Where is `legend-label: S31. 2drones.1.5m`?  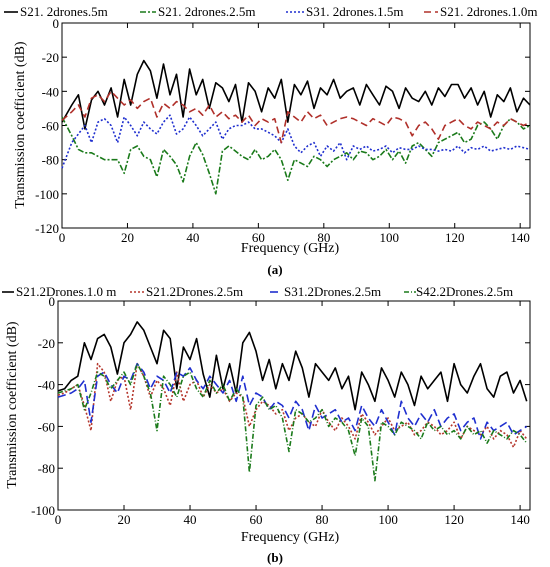 legend-label: S31. 2drones.1.5m is located at coordinates (355, 11).